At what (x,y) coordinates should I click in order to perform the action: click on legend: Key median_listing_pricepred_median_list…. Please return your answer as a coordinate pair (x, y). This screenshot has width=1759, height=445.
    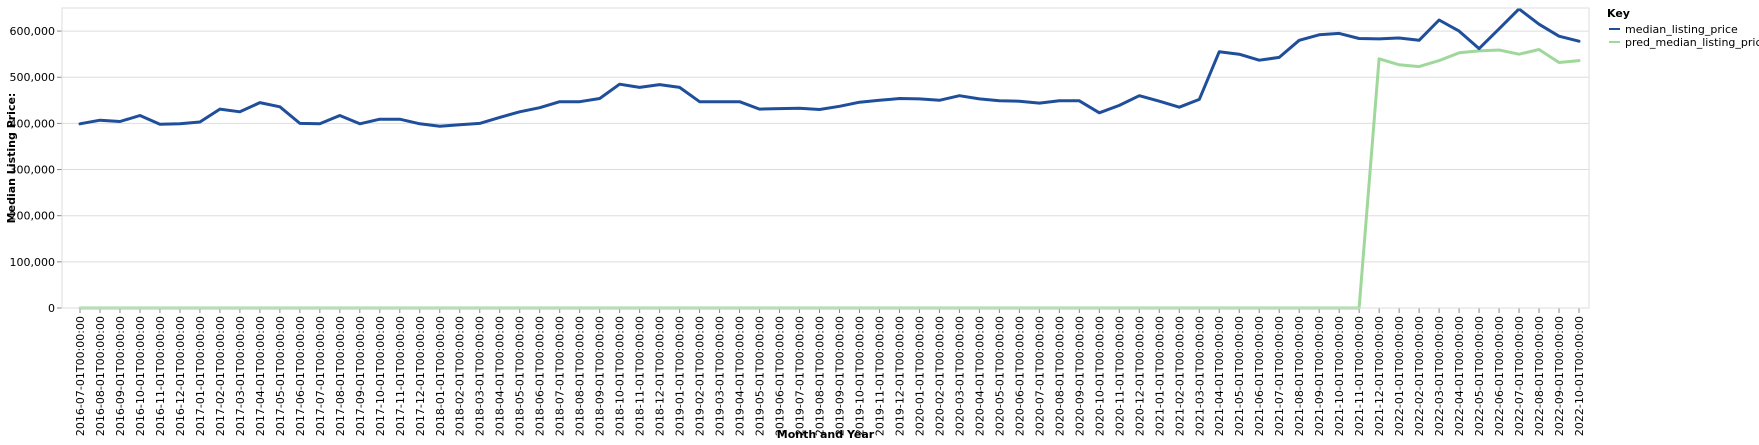
    Looking at the image, I should click on (1683, 28).